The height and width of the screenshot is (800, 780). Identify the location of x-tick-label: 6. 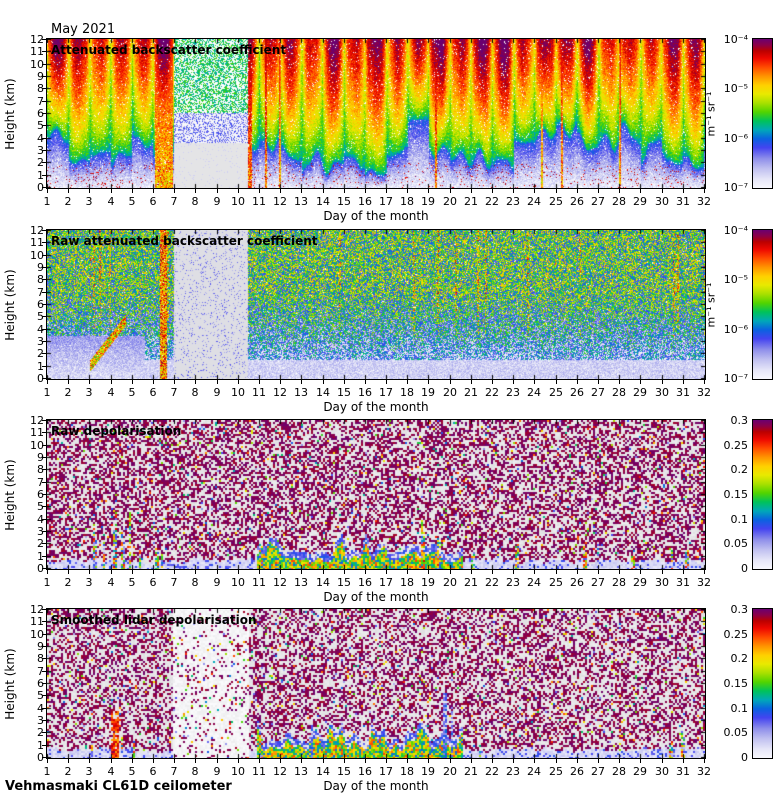
(153, 582).